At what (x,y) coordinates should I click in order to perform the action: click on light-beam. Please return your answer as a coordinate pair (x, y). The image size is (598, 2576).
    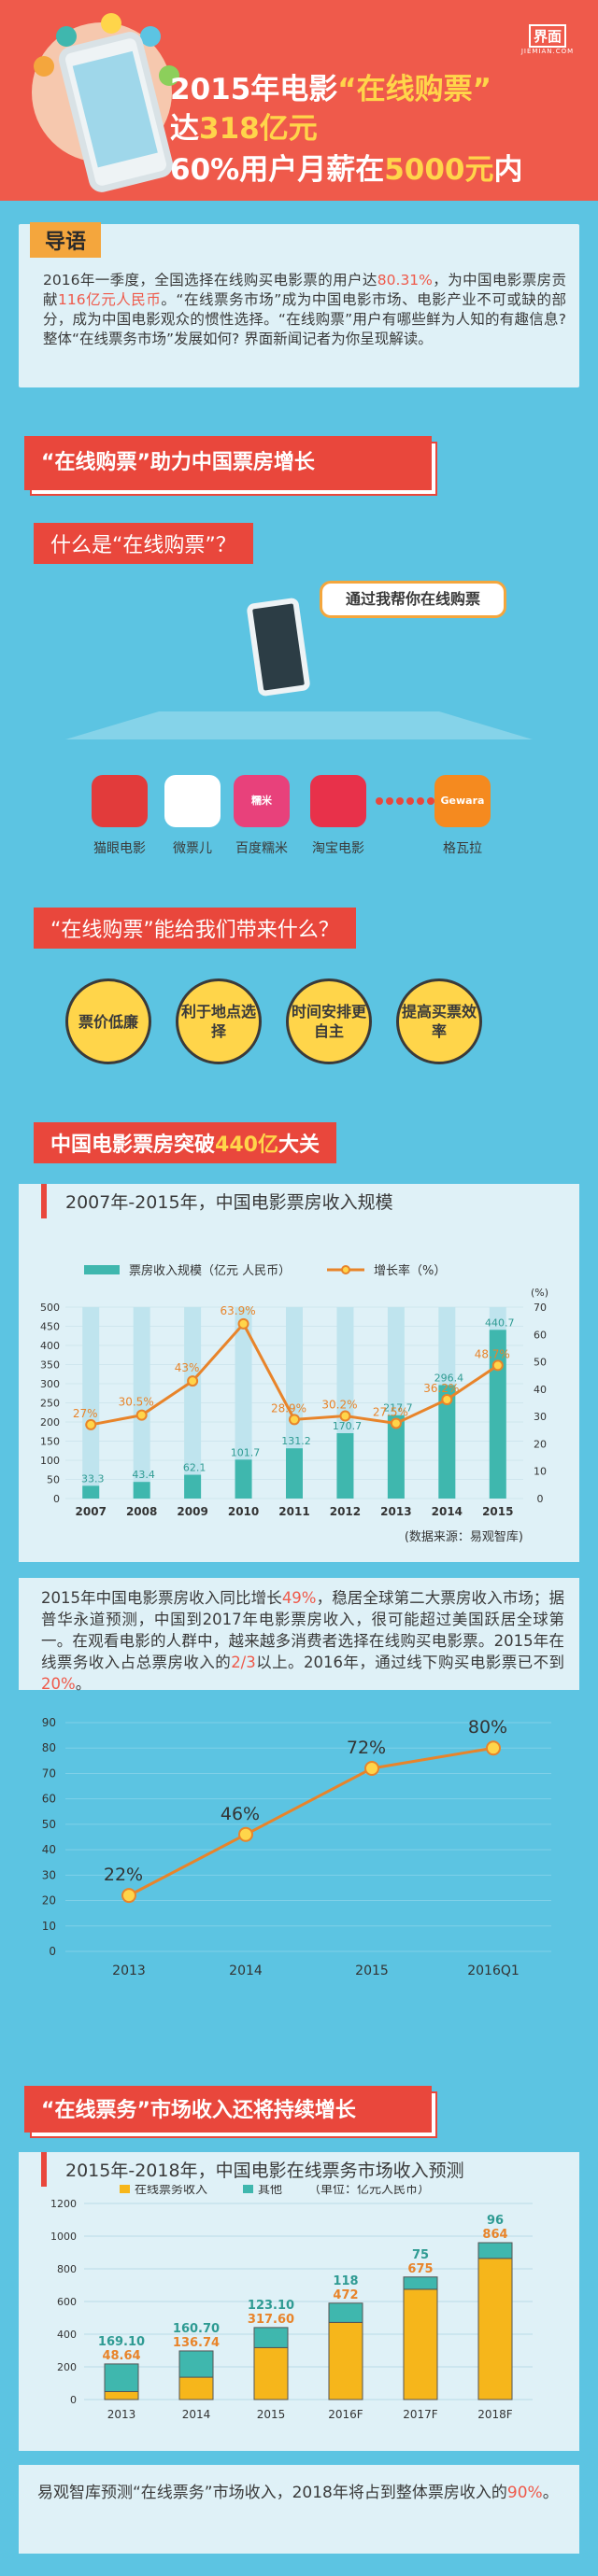
    Looking at the image, I should click on (299, 725).